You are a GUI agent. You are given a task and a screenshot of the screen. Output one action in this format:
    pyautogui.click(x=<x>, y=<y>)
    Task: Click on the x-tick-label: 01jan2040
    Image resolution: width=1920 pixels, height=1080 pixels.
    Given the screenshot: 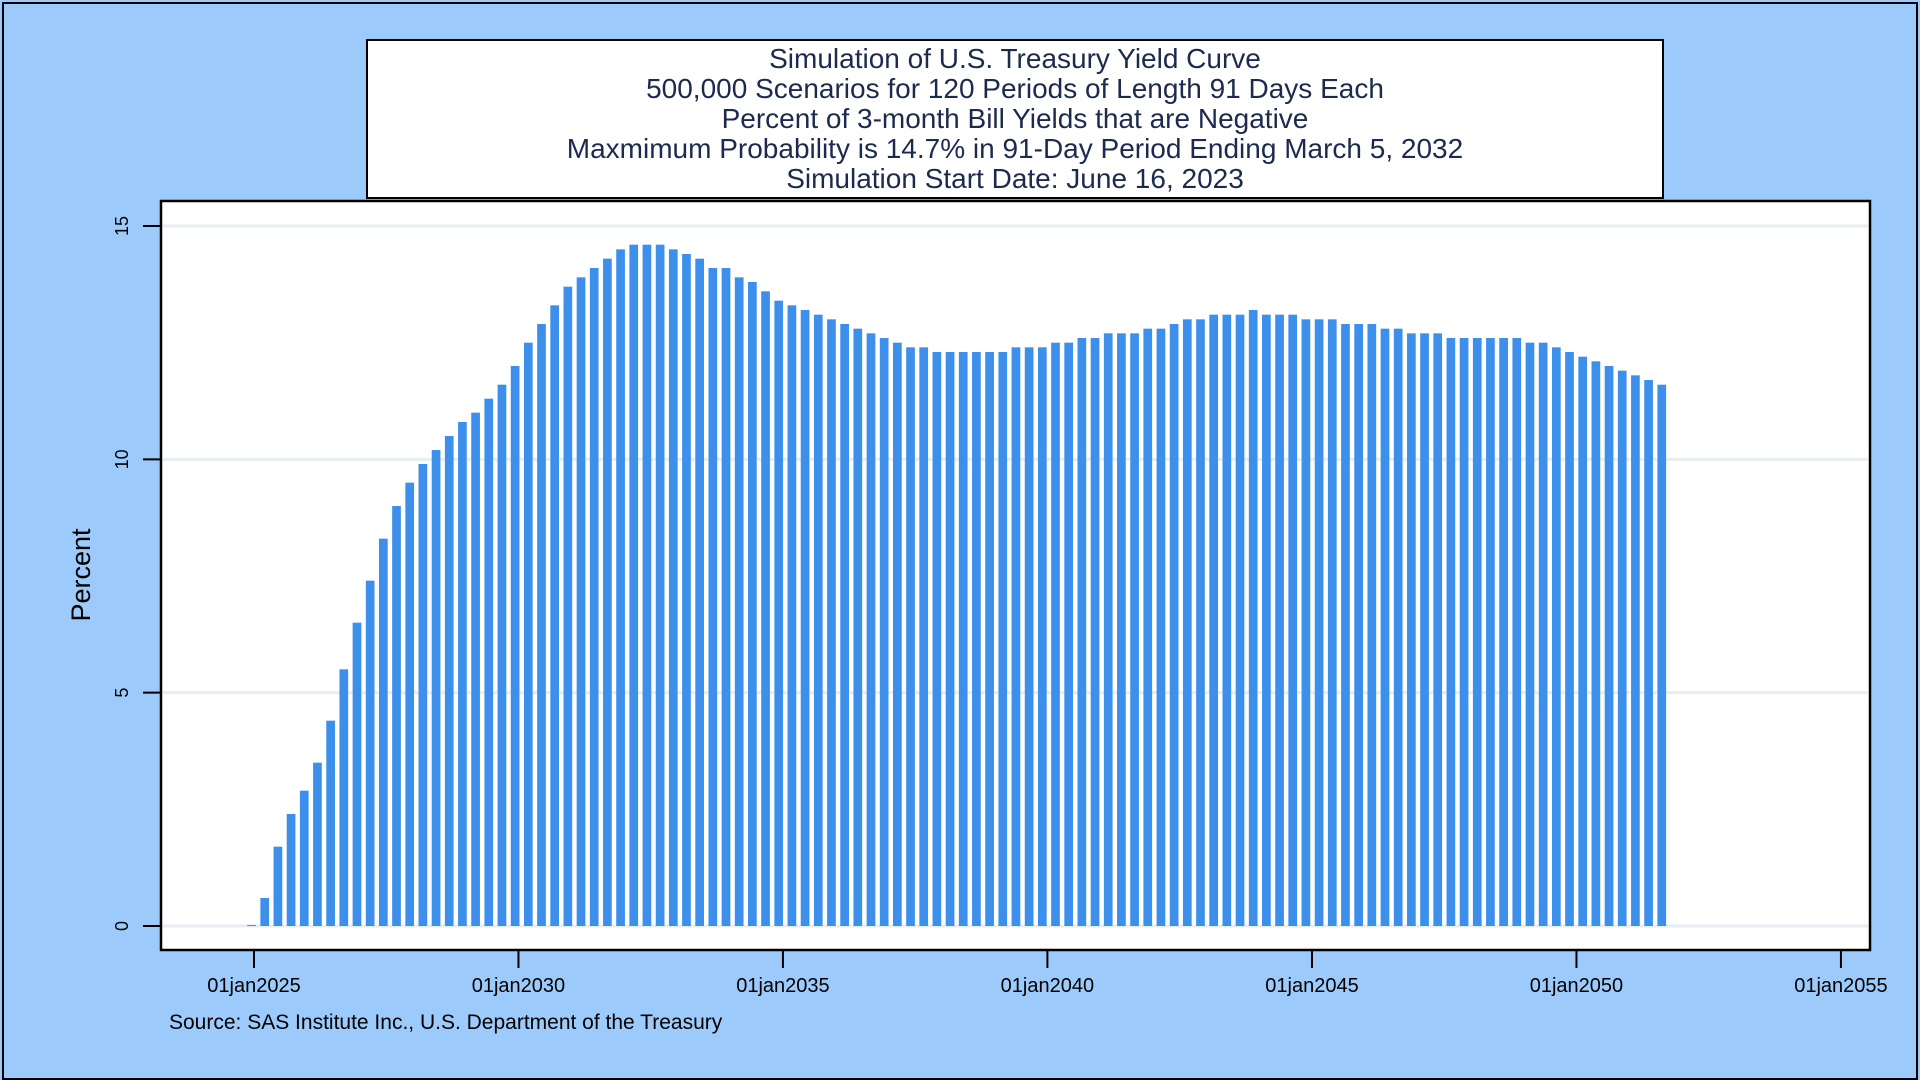 What is the action you would take?
    pyautogui.click(x=1047, y=986)
    